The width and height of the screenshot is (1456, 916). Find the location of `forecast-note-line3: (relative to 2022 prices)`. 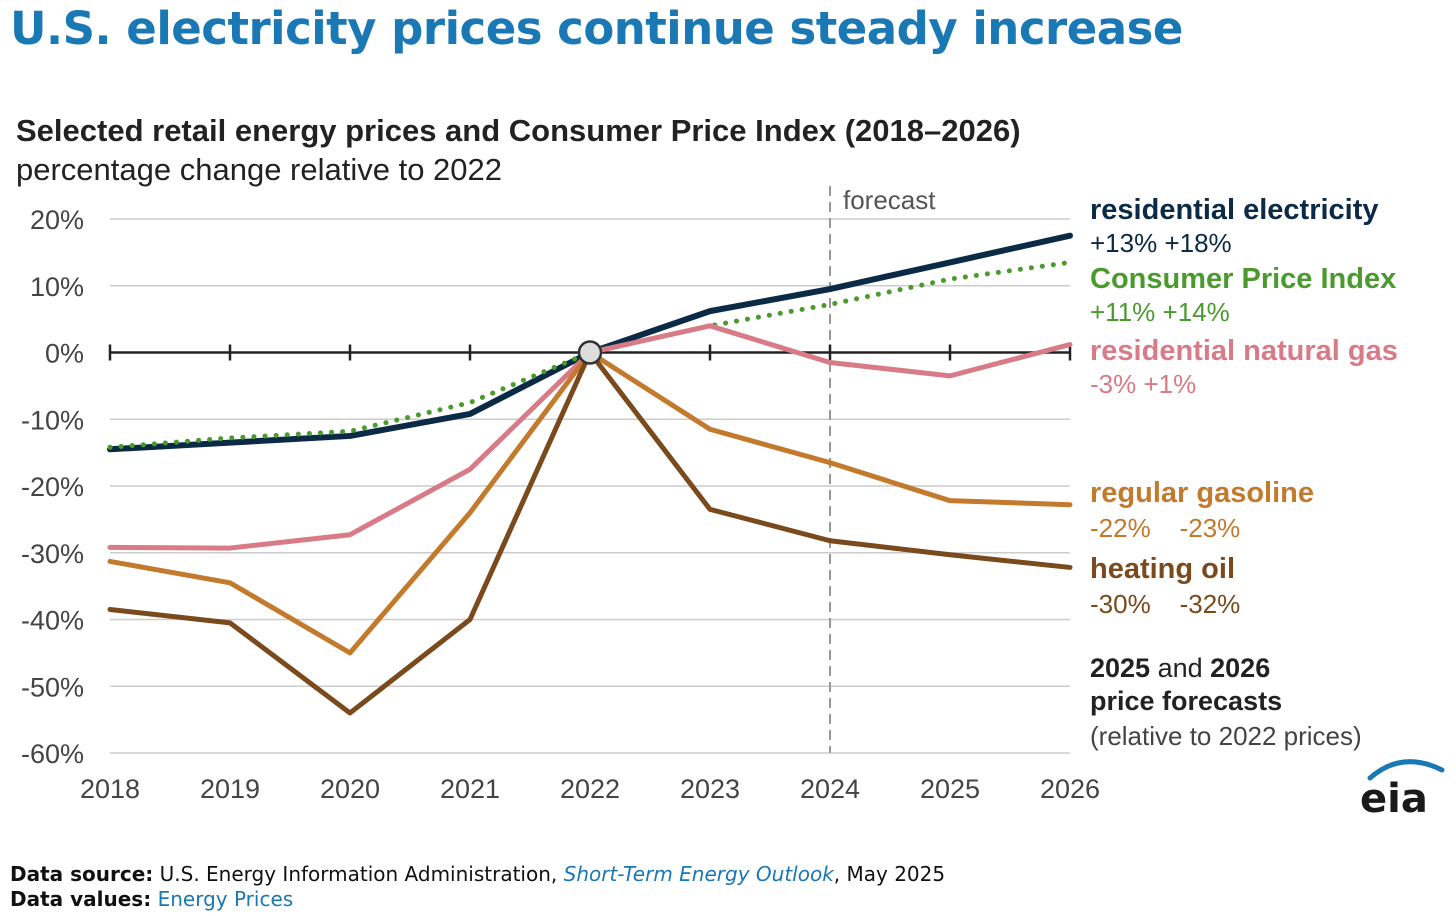

forecast-note-line3: (relative to 2022 prices) is located at coordinates (1226, 736).